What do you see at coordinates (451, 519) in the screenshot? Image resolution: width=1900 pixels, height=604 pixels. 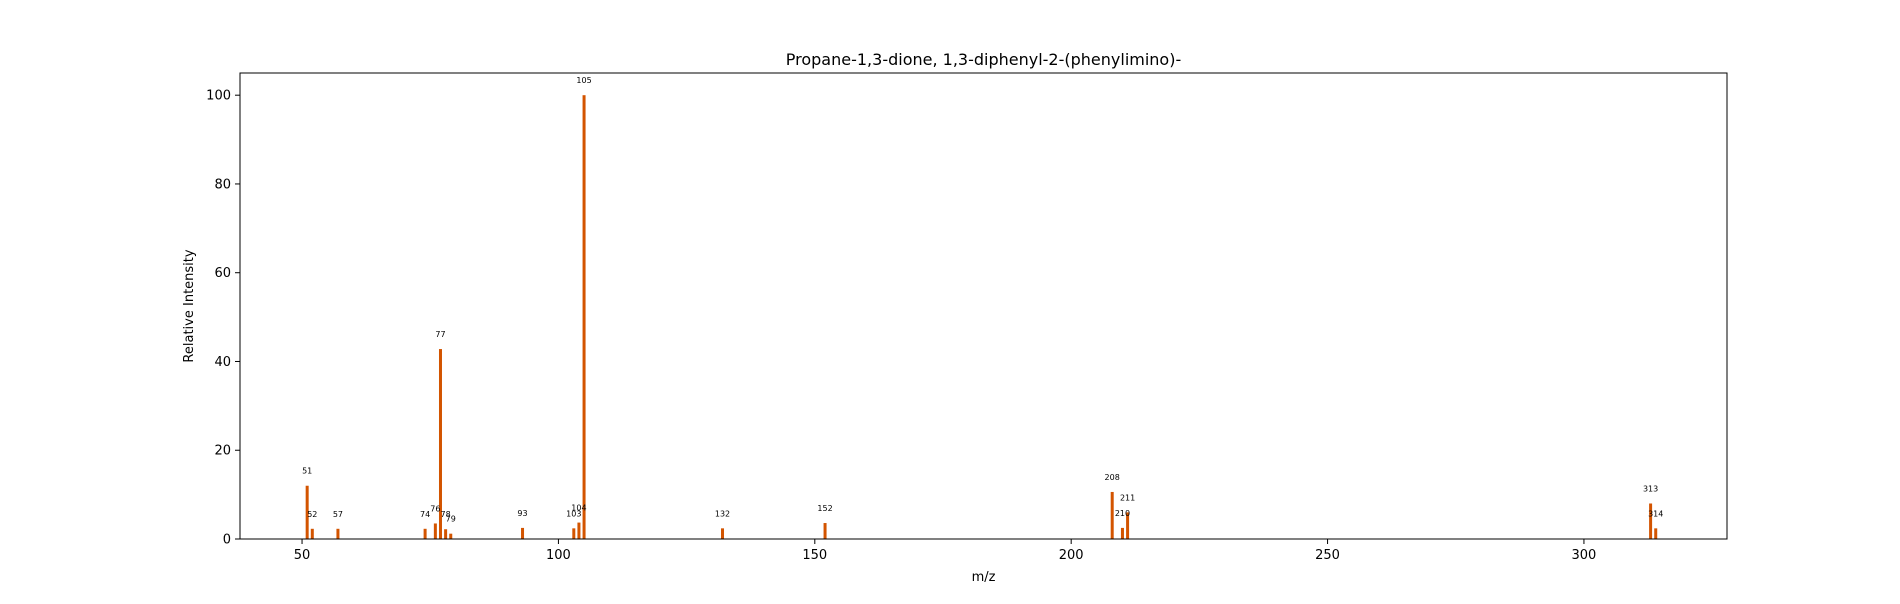 I see `peak-label: 79` at bounding box center [451, 519].